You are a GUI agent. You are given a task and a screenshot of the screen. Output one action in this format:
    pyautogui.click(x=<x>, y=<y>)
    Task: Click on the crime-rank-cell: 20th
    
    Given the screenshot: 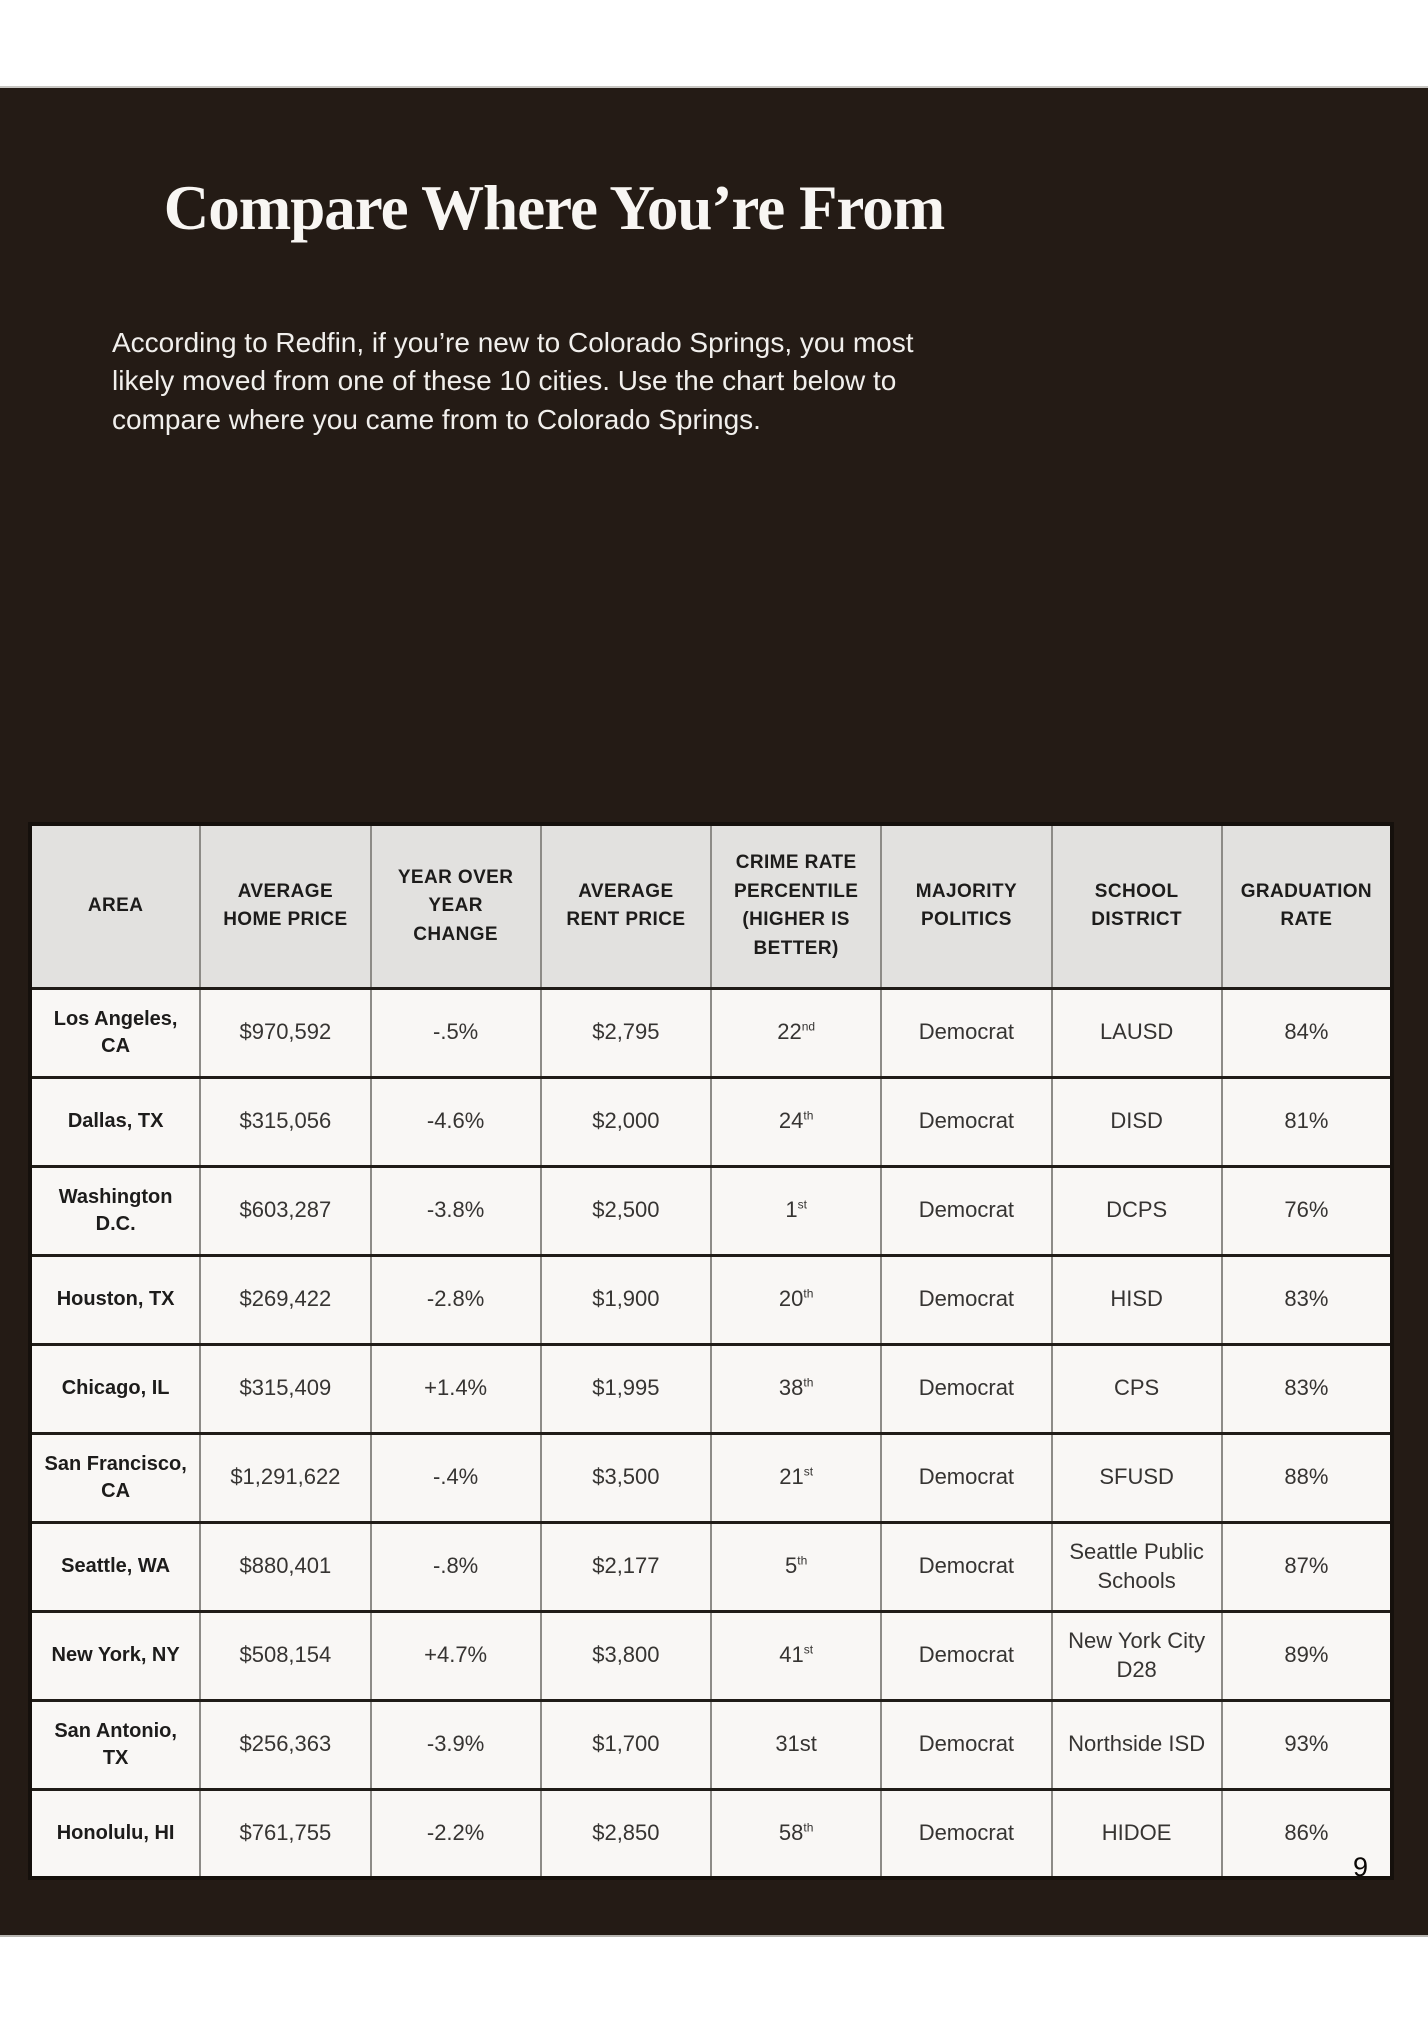 What is the action you would take?
    pyautogui.click(x=795, y=1299)
    